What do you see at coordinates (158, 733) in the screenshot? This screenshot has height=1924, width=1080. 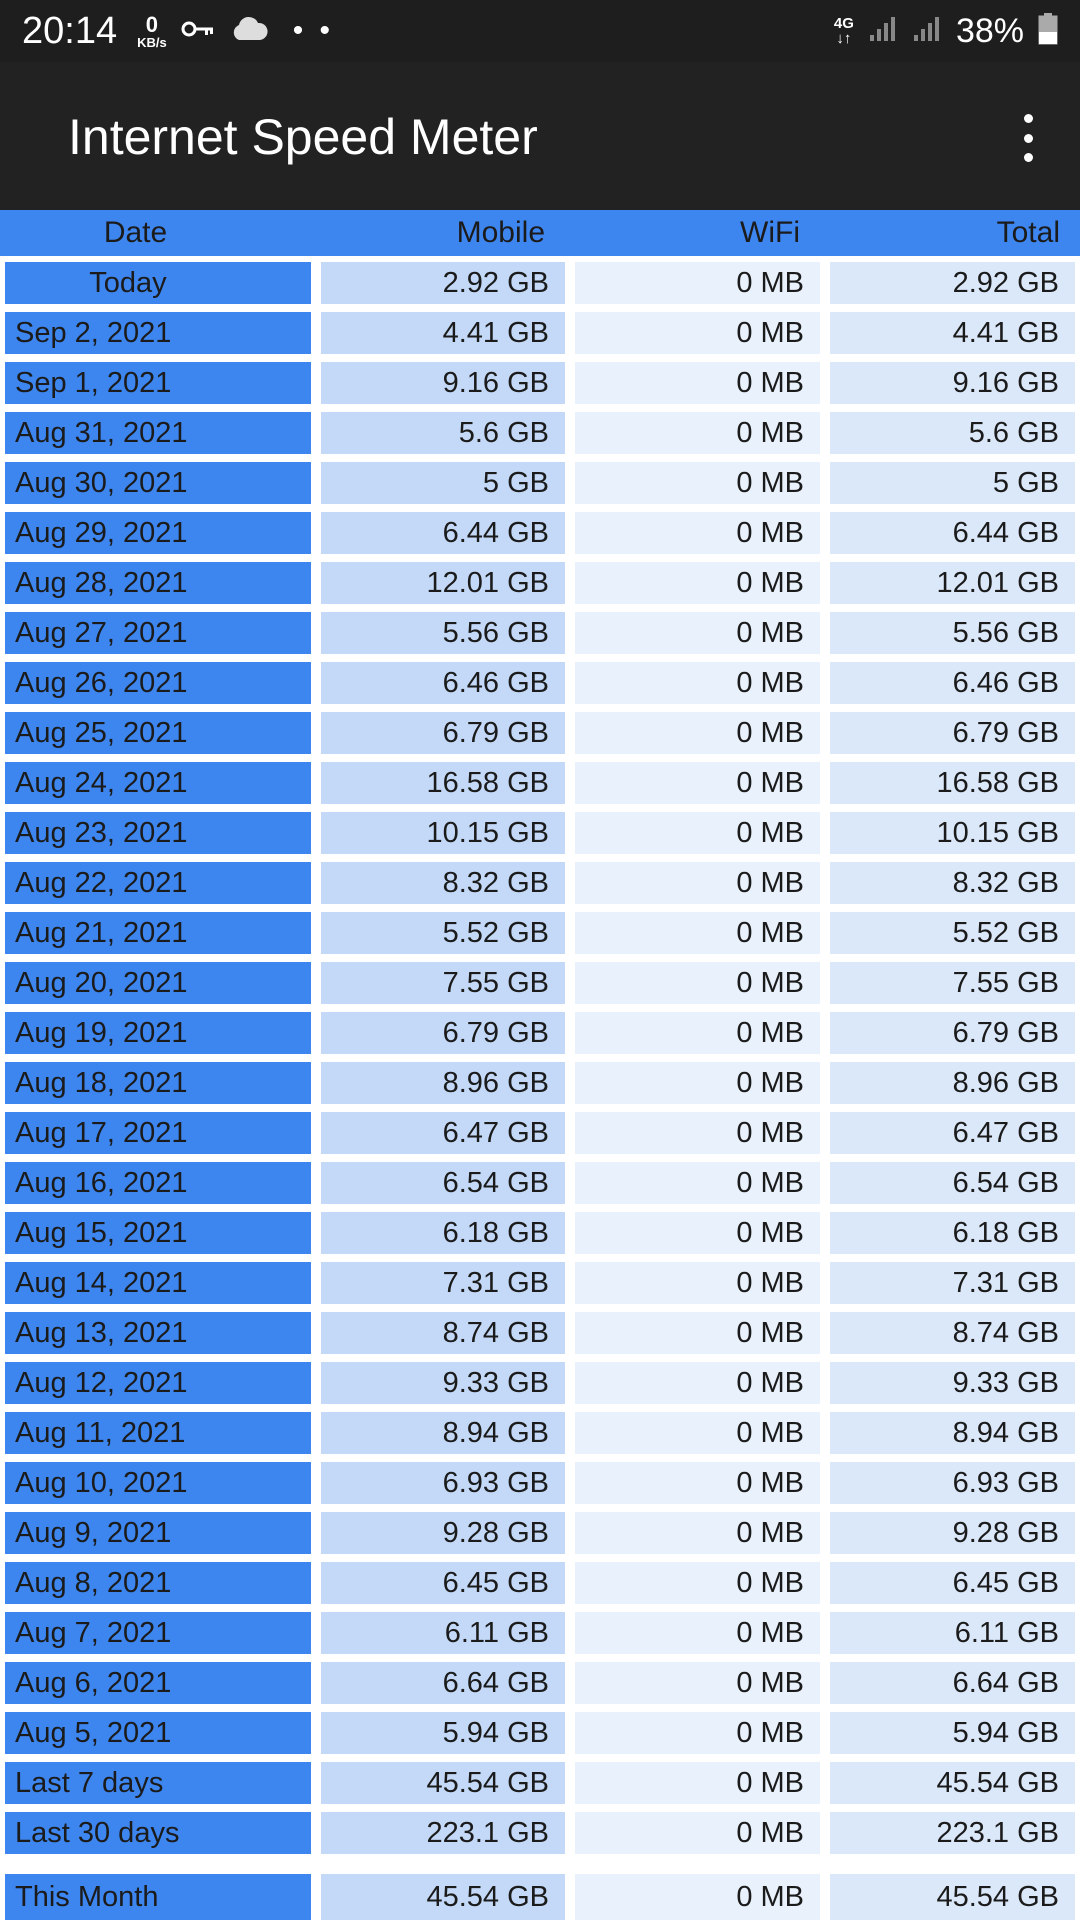 I see `cell-date: Aug 25, 2021` at bounding box center [158, 733].